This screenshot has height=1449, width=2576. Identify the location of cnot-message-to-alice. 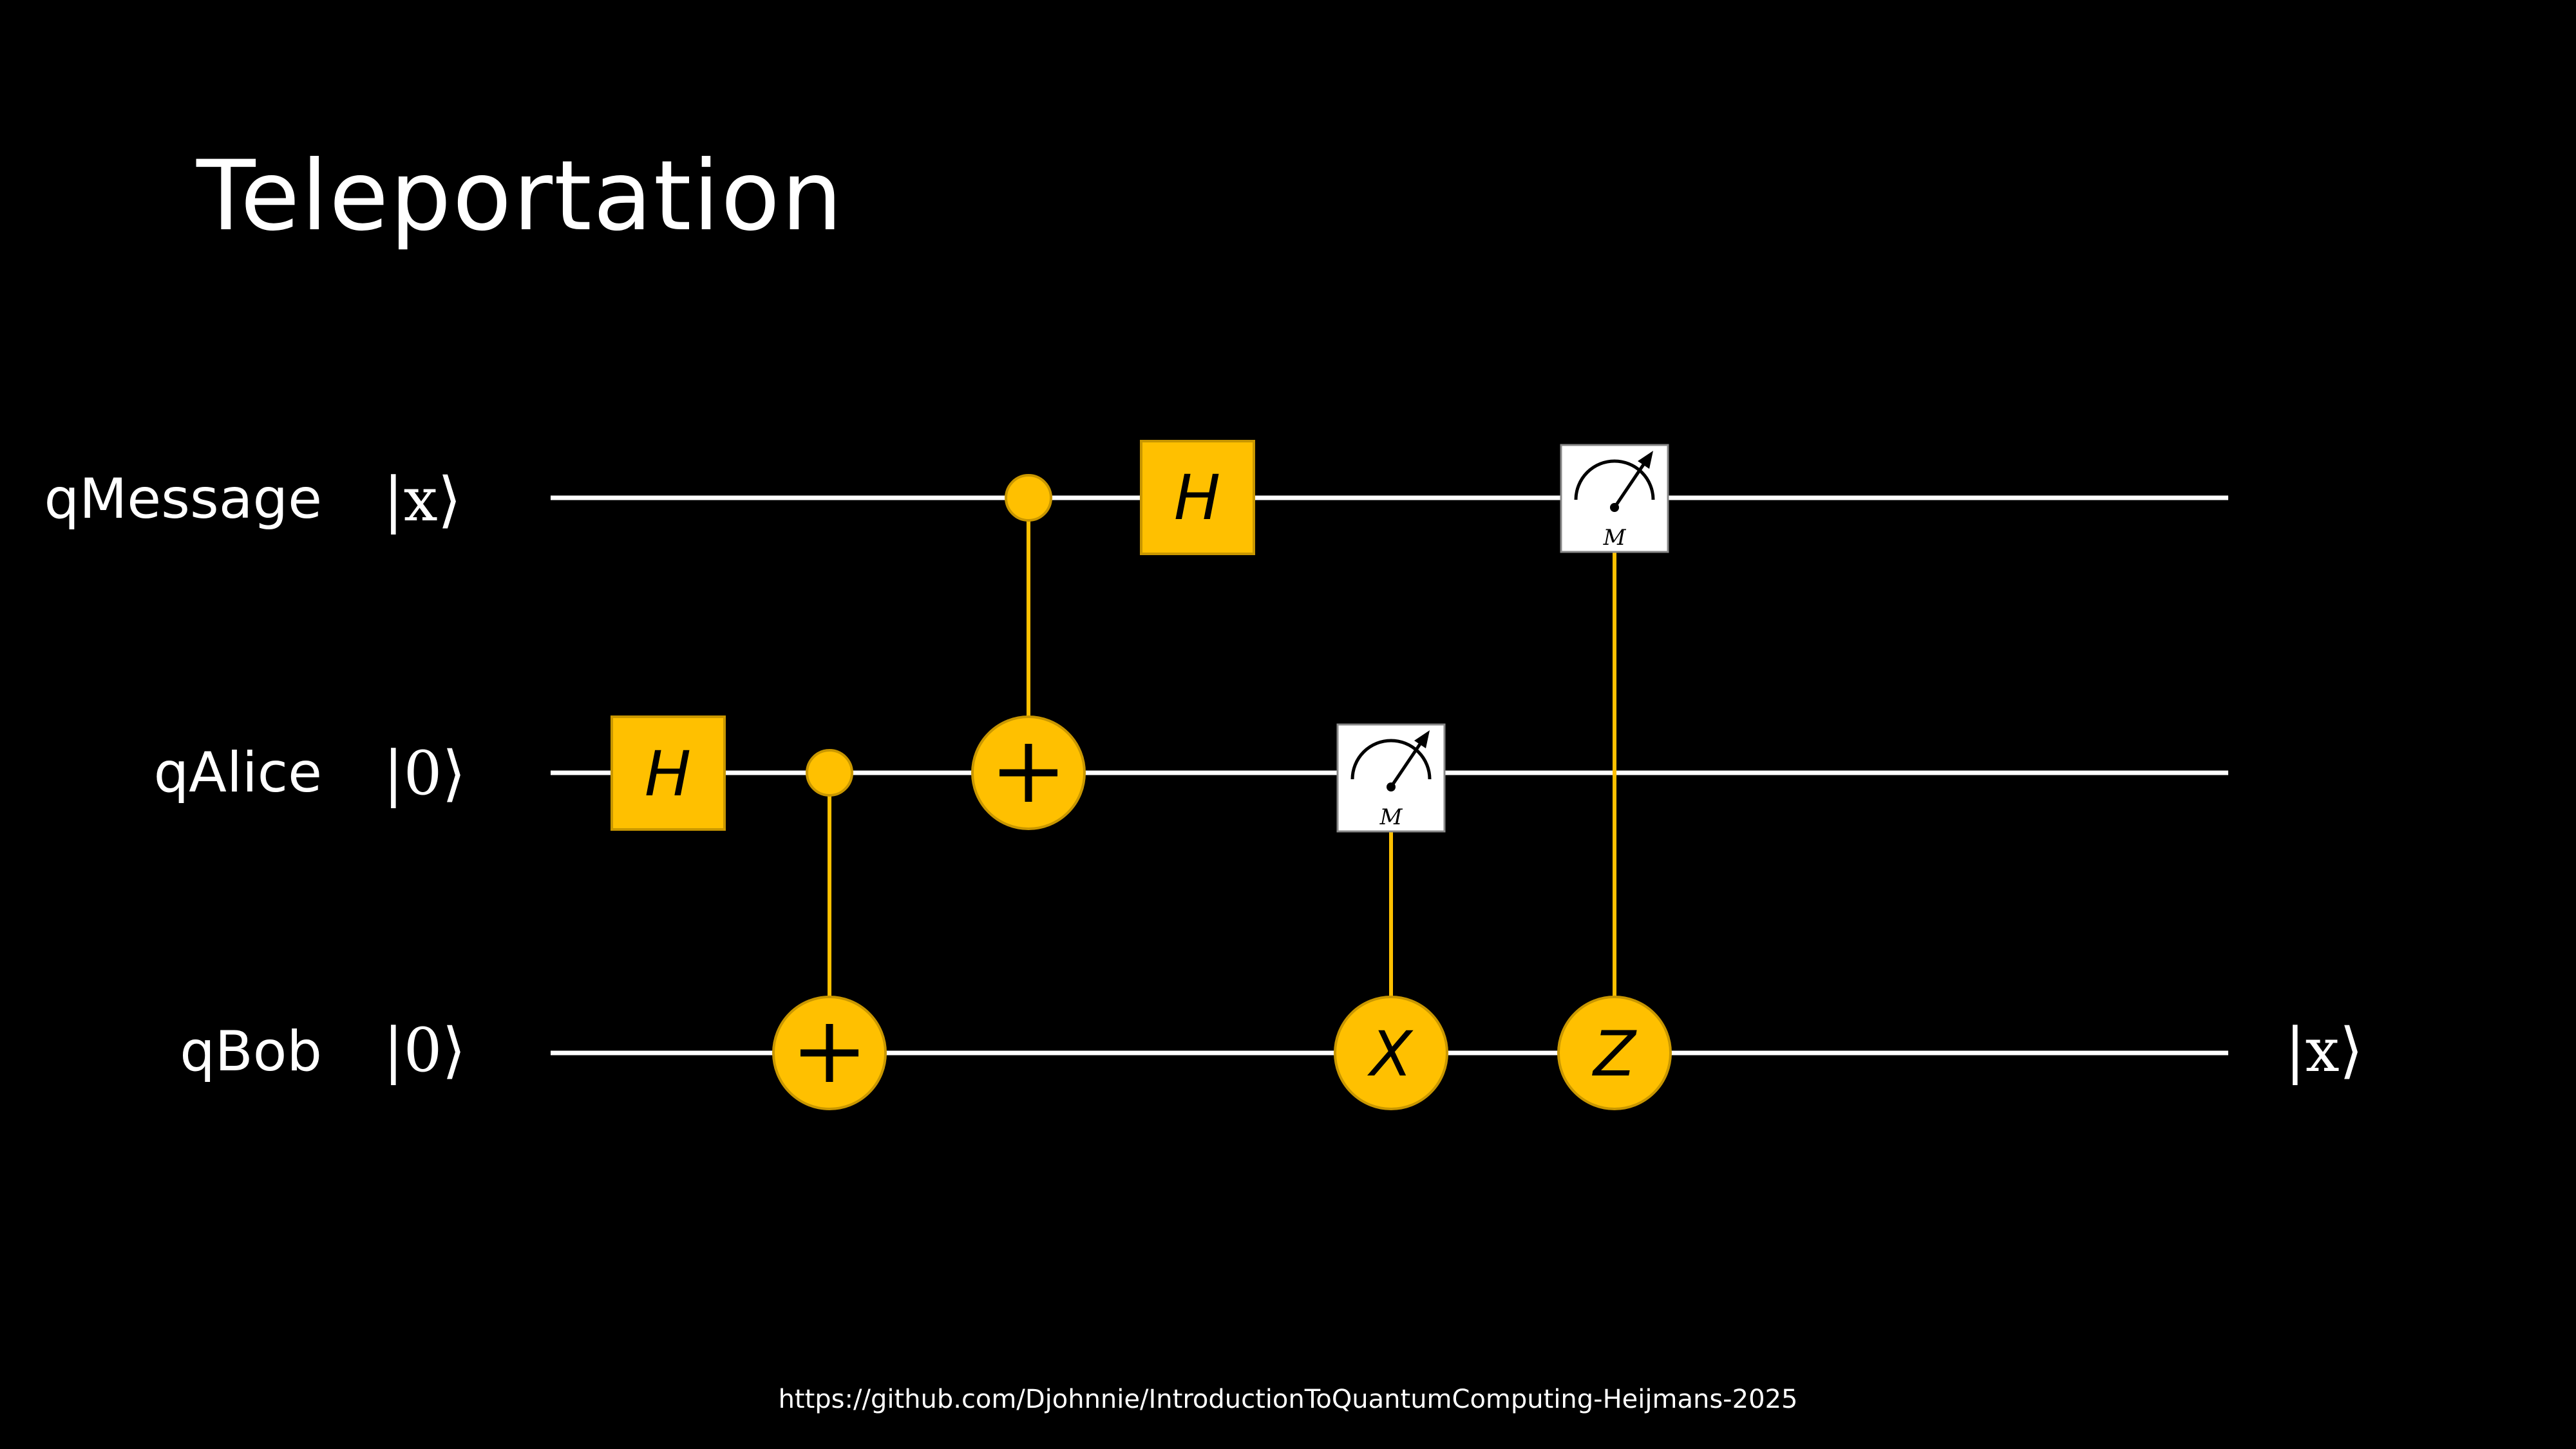
(1028, 652).